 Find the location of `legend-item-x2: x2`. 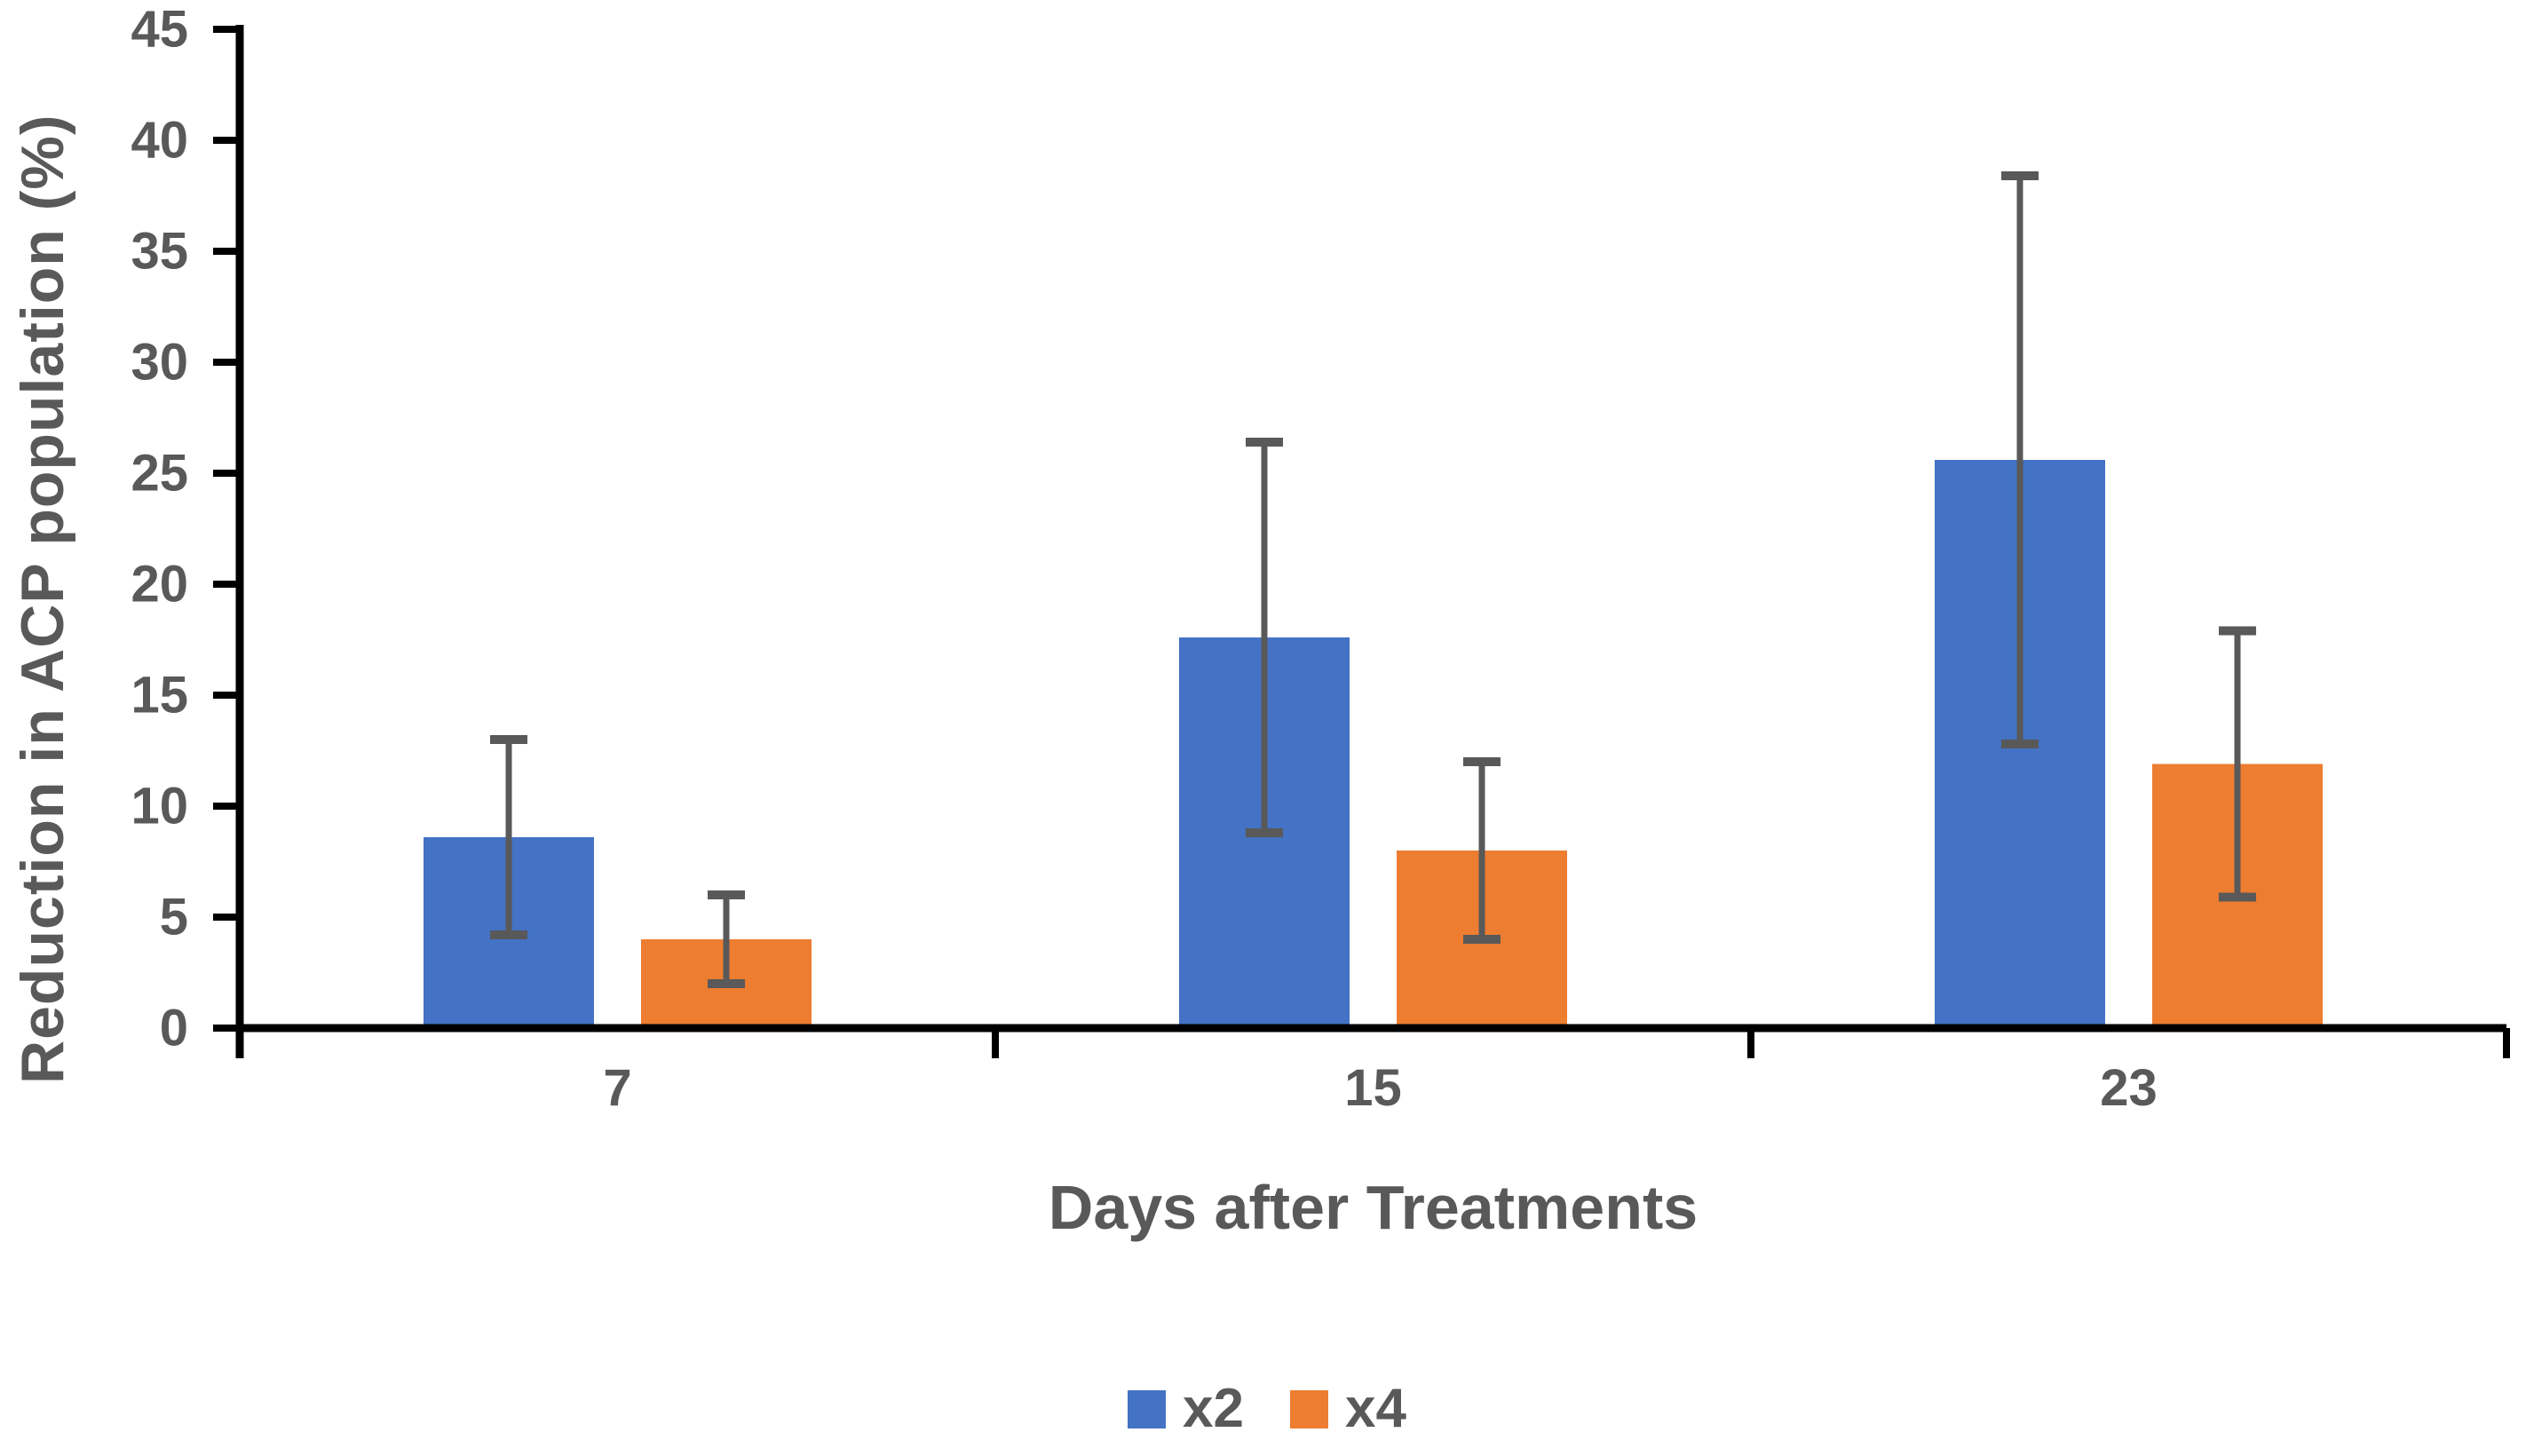

legend-item-x2: x2 is located at coordinates (1186, 1408).